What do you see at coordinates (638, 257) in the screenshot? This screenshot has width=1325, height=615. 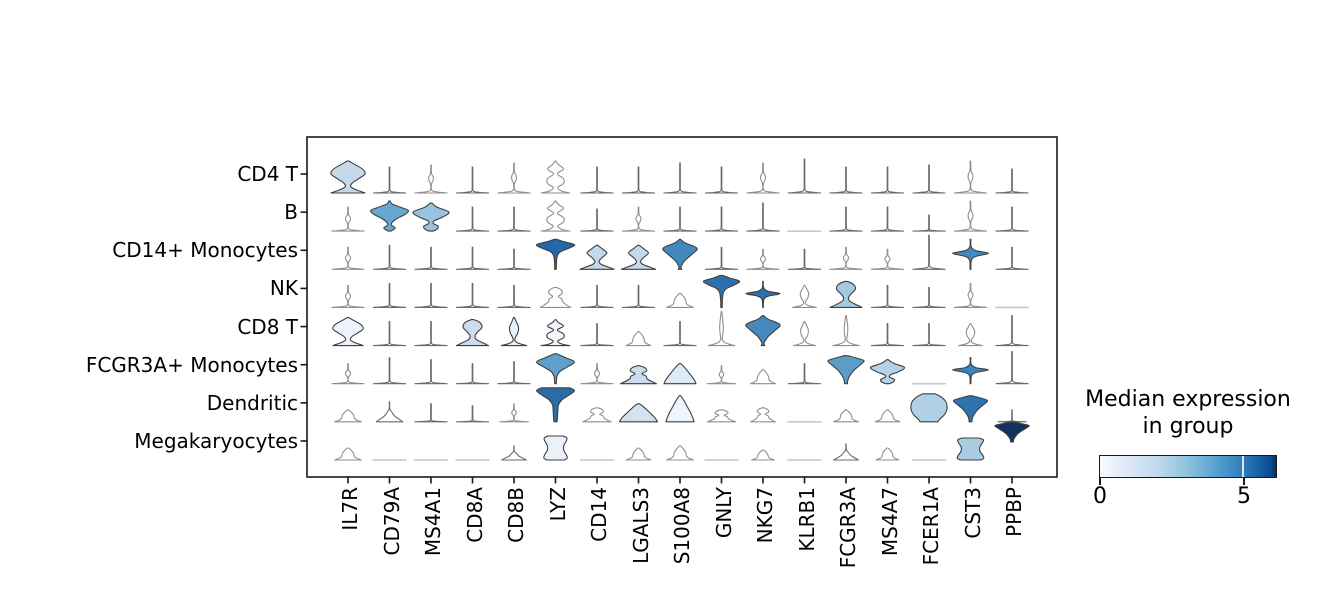 I see `violin-CD14+-Monocytes-LGALS3` at bounding box center [638, 257].